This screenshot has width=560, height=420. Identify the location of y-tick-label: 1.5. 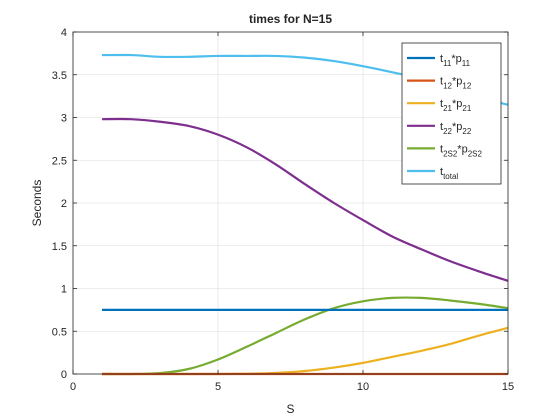
(59, 247).